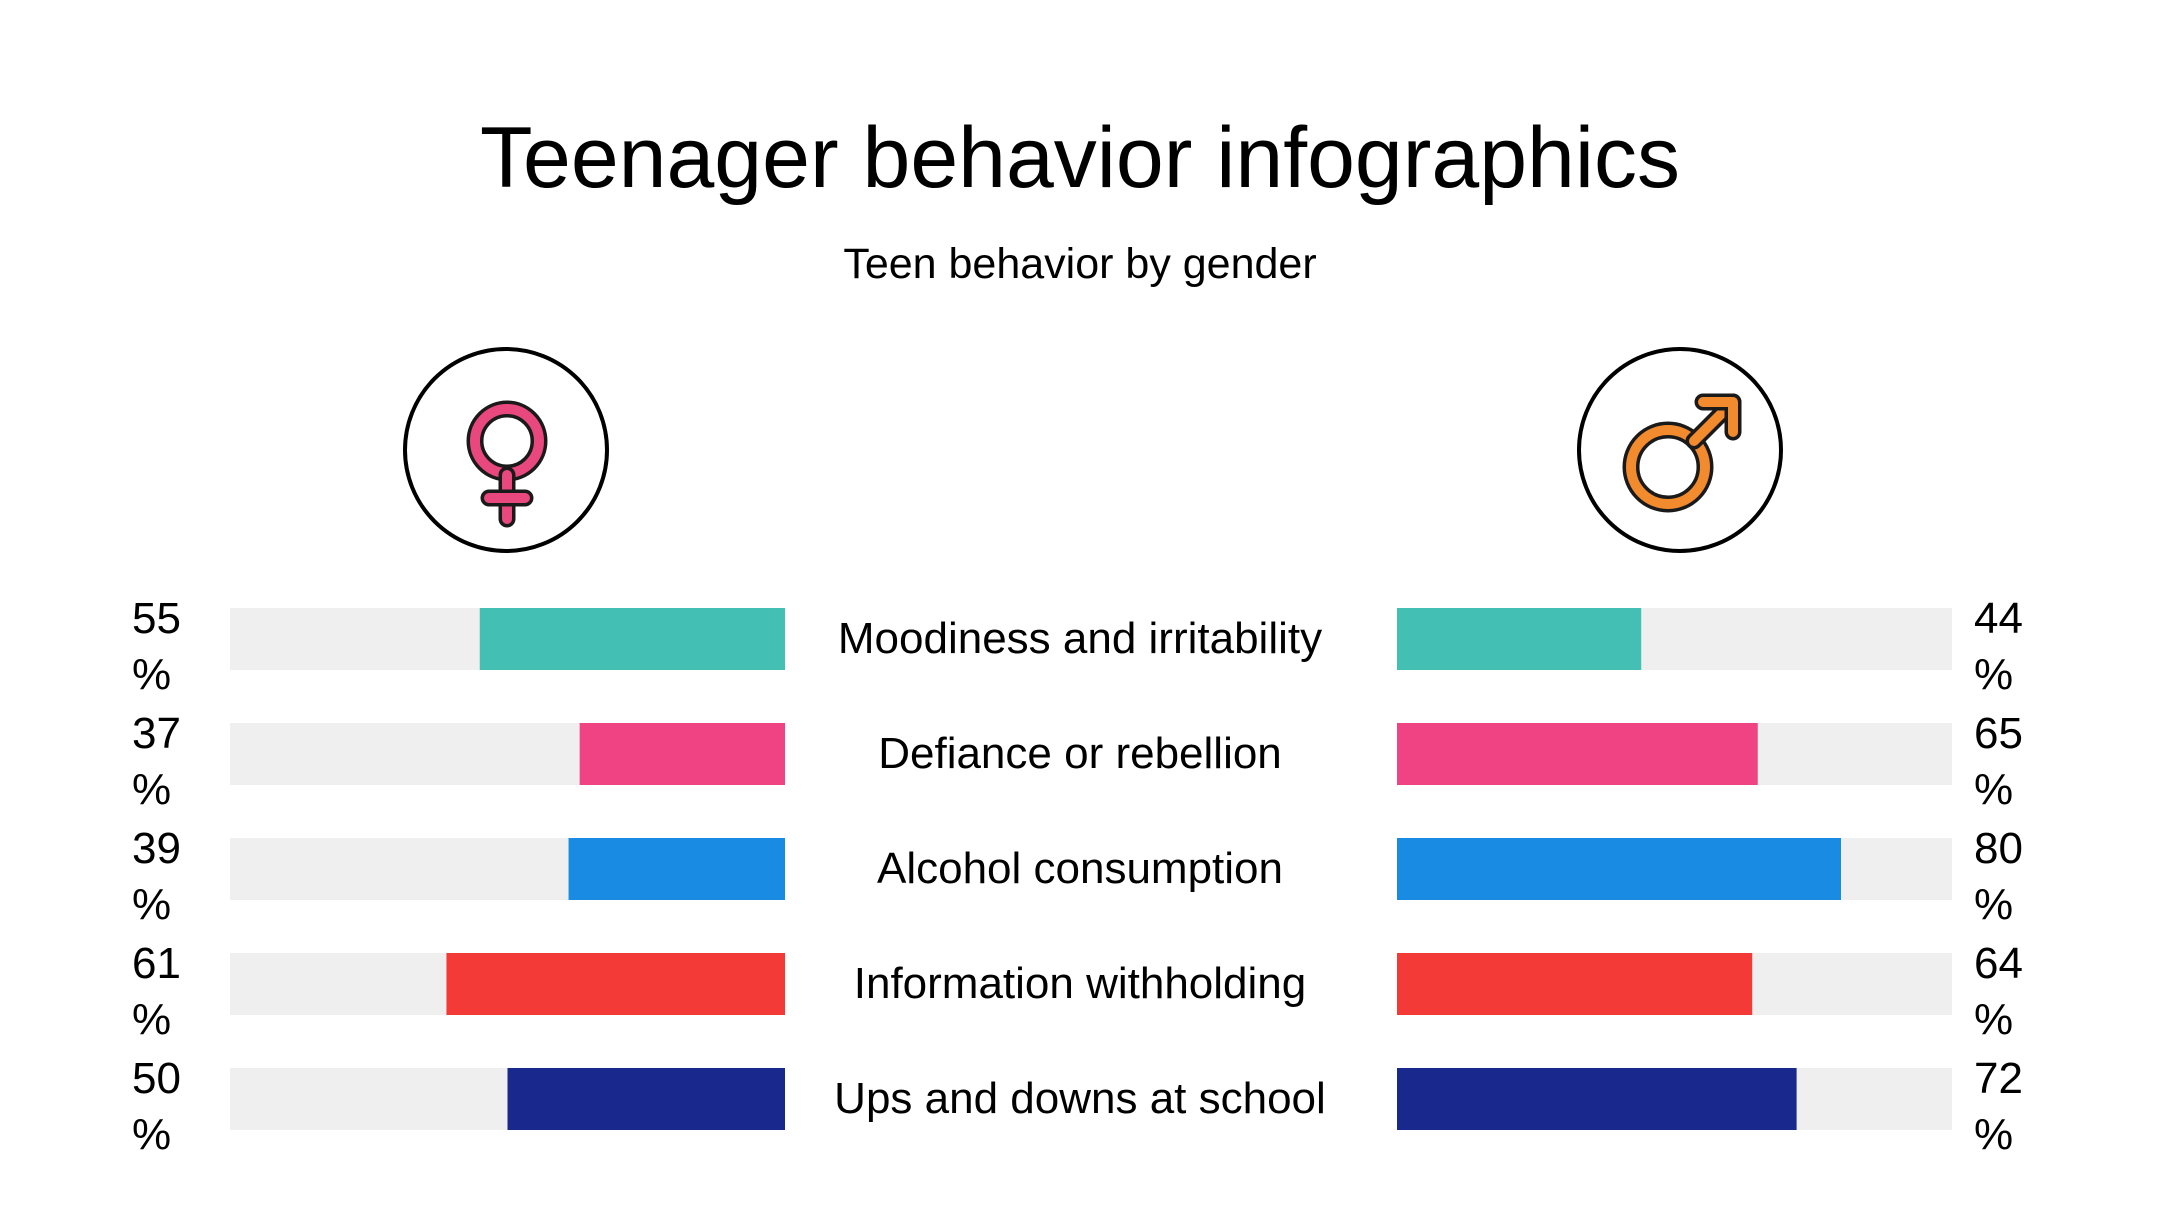  Describe the element at coordinates (177, 647) in the screenshot. I see `female-percent-label: 55%` at that location.